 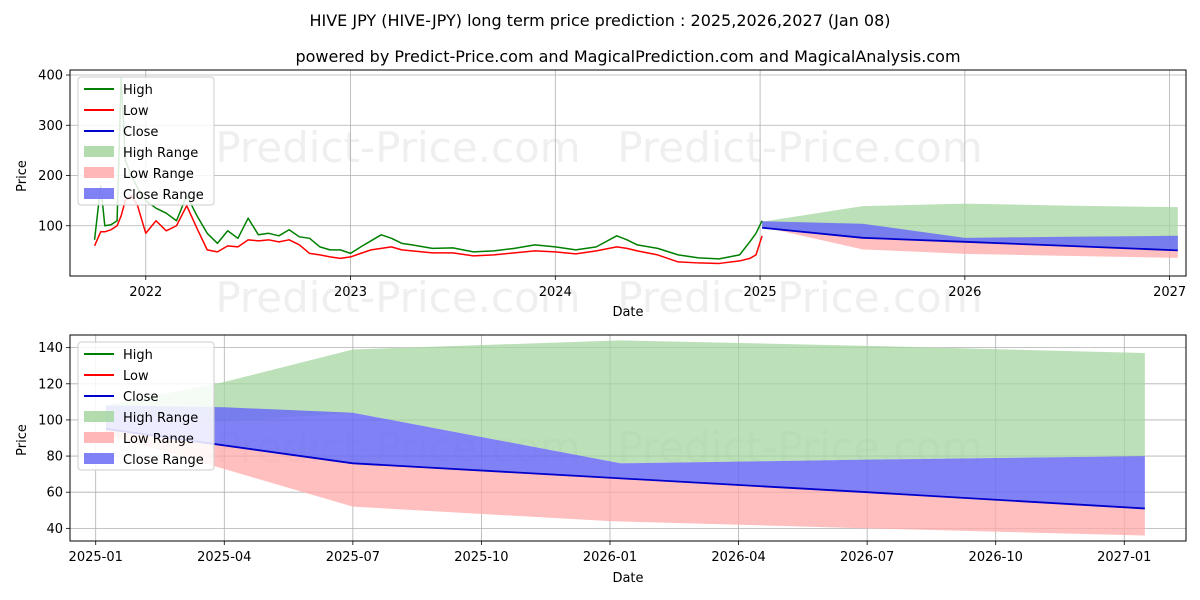 What do you see at coordinates (350, 292) in the screenshot?
I see `x-tick-label: 2023` at bounding box center [350, 292].